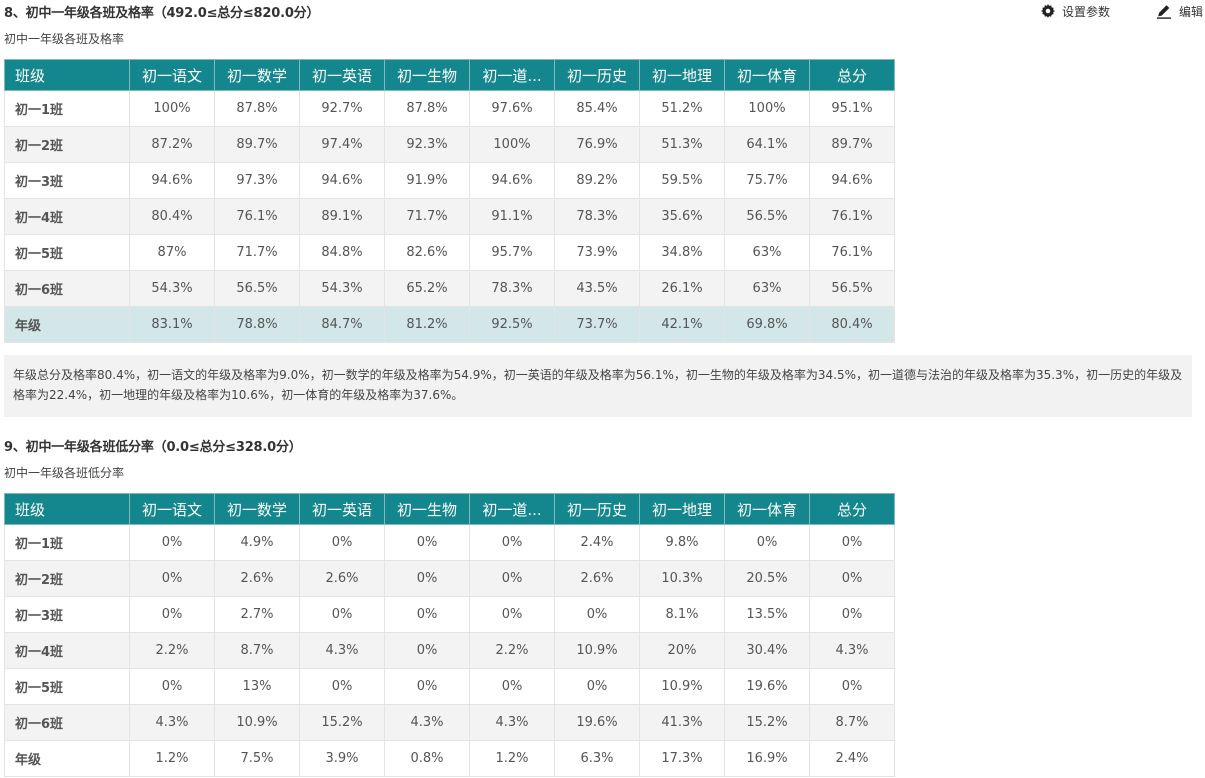  What do you see at coordinates (512, 216) in the screenshot?
I see `rate-cell: 91.1%` at bounding box center [512, 216].